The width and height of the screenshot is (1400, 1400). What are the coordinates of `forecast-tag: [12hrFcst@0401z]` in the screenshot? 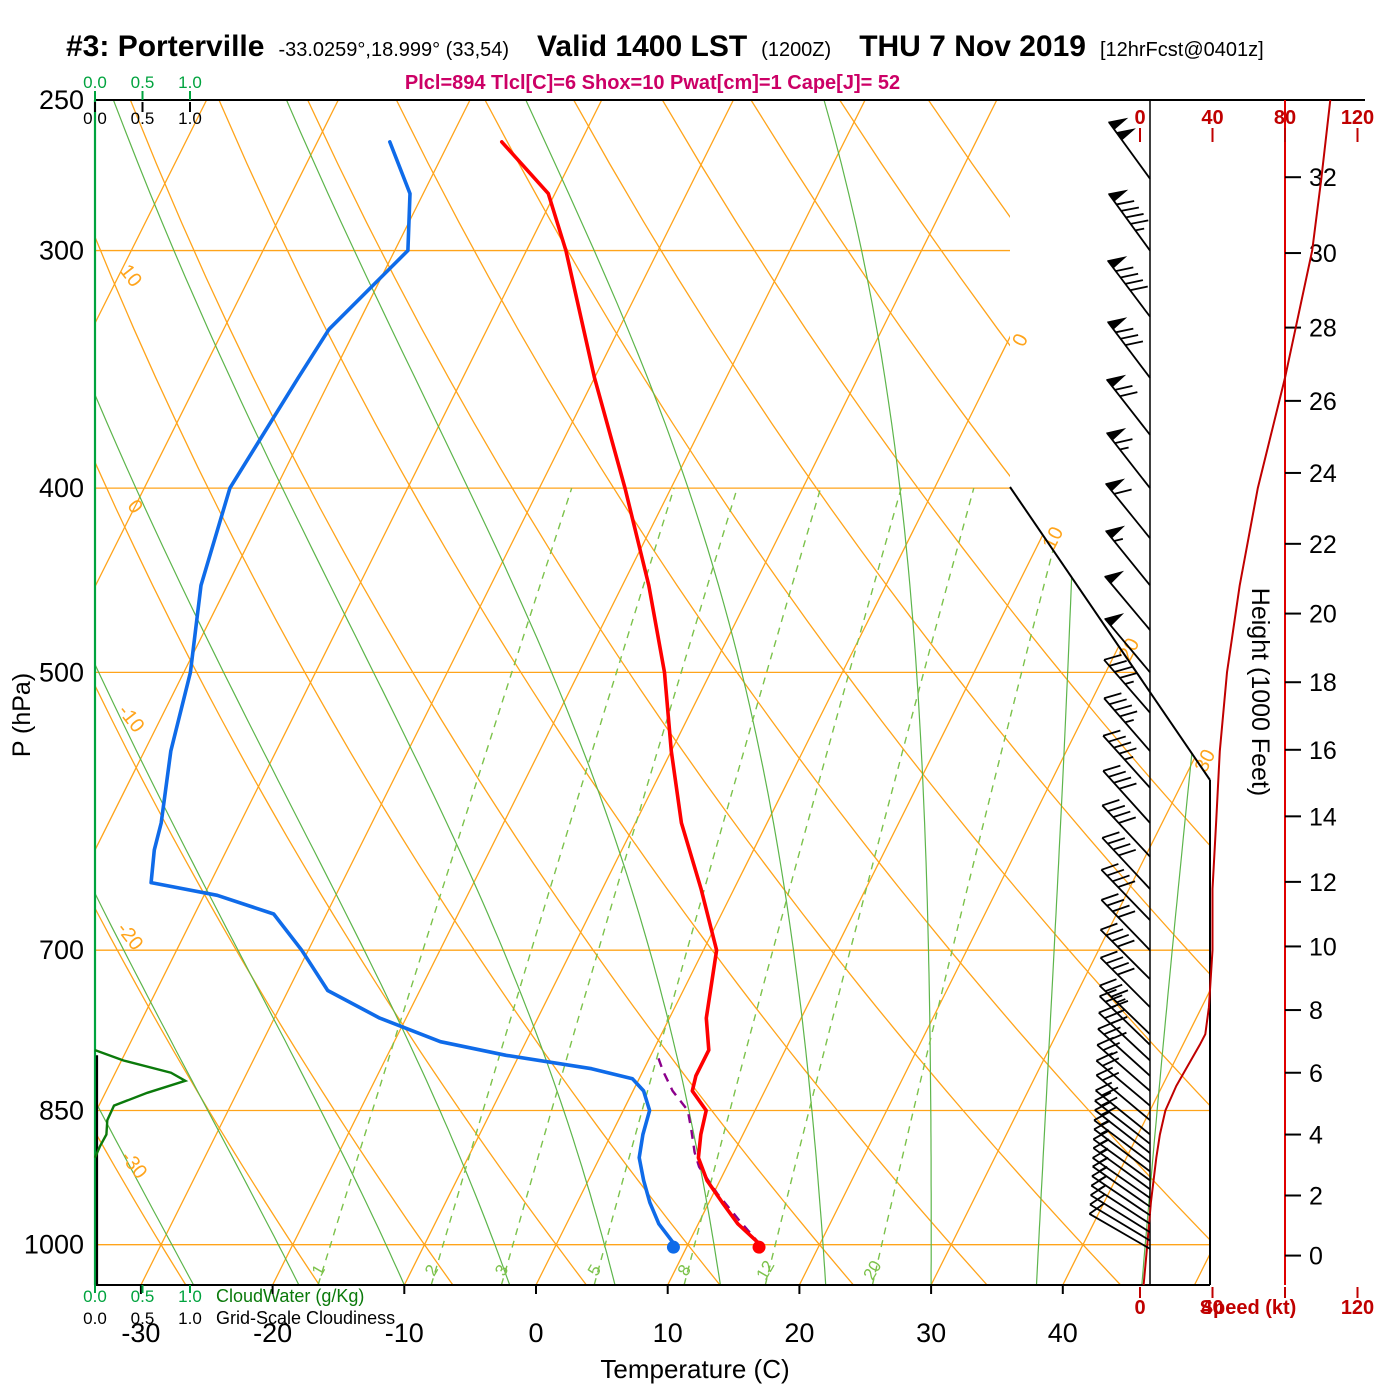 It's located at (1181, 50).